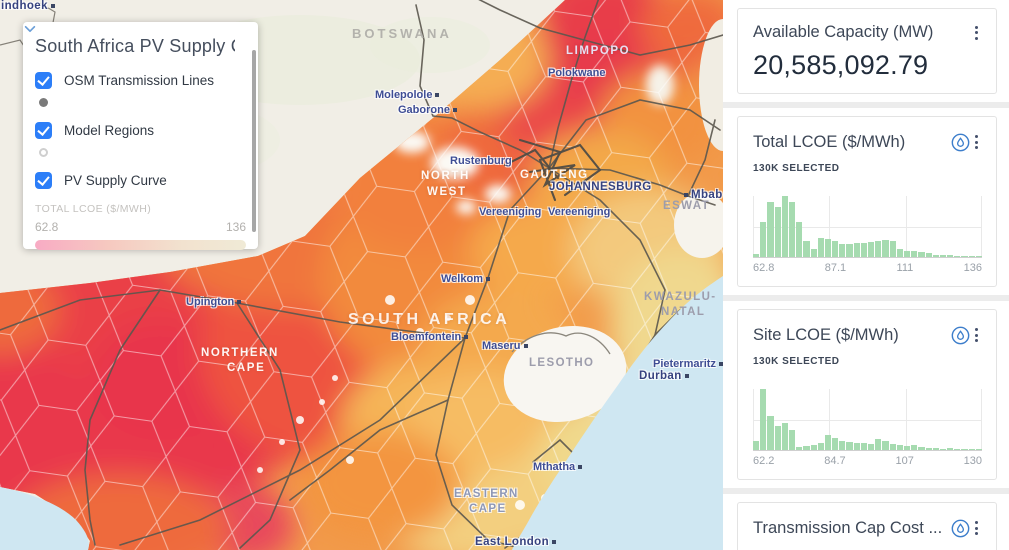  Describe the element at coordinates (764, 461) in the screenshot. I see `tick-label: 62.2` at that location.